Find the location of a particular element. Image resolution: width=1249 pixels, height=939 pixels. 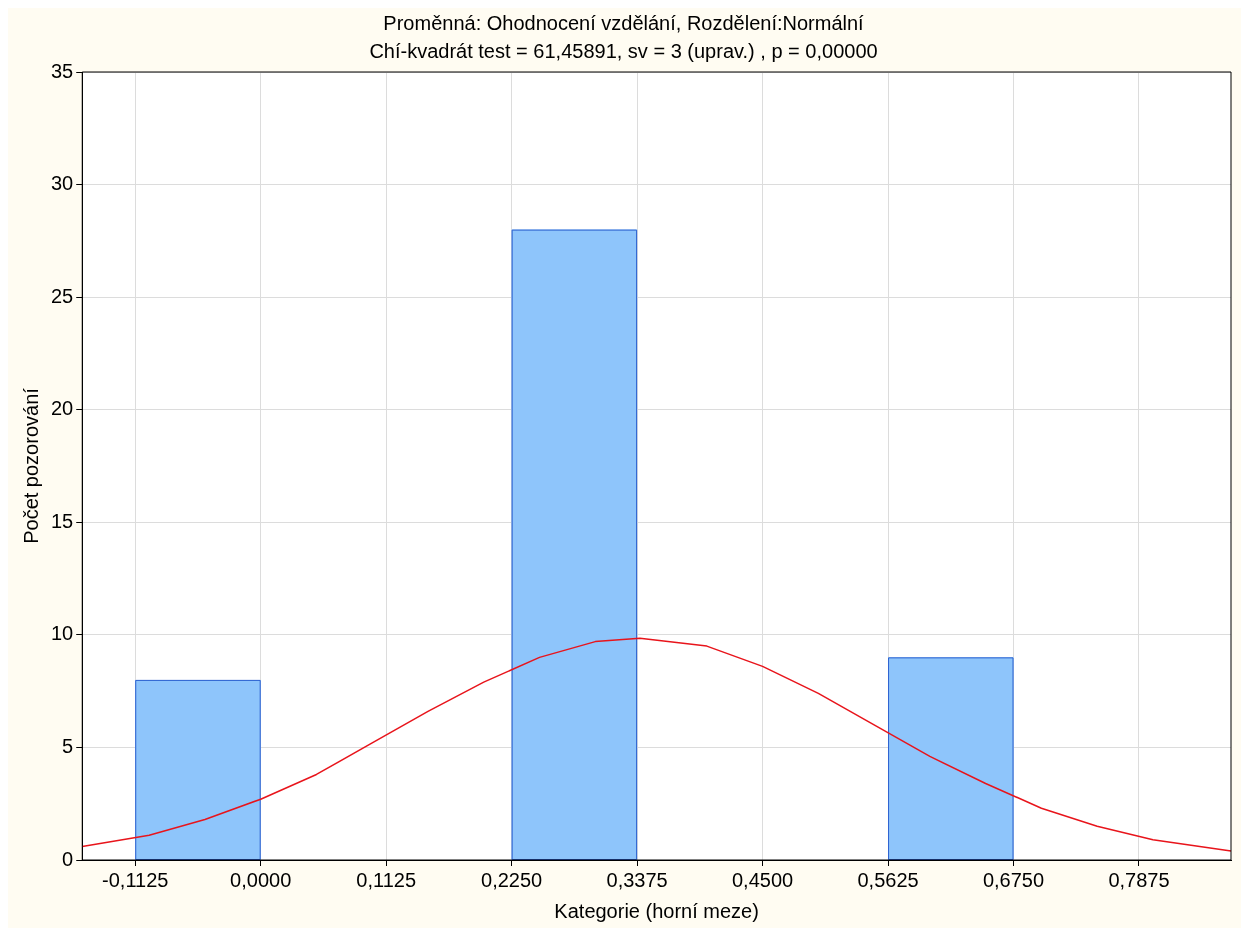

y-tick-label: 15 is located at coordinates (62, 520).